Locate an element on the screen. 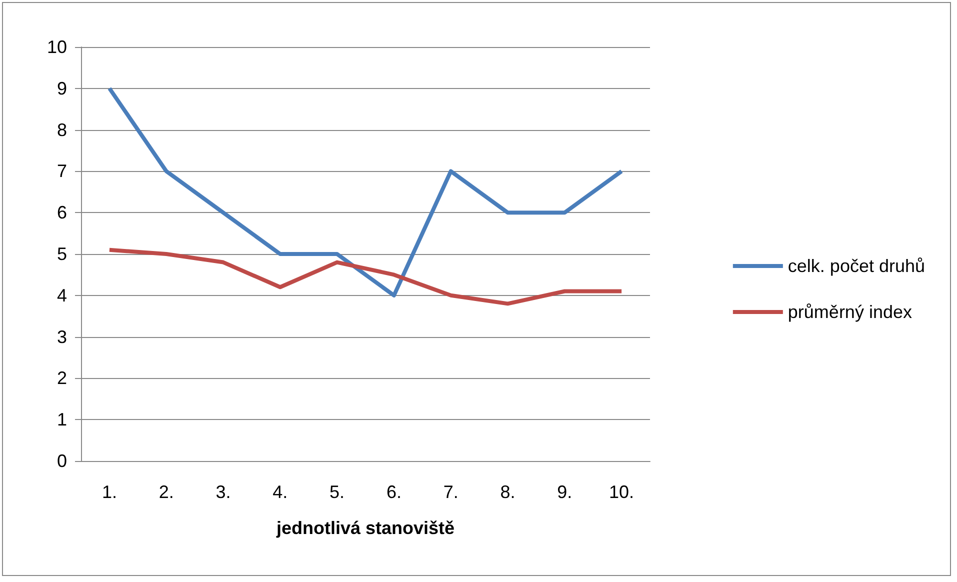 This screenshot has width=957, height=582. x-tick-label: 10. is located at coordinates (621, 492).